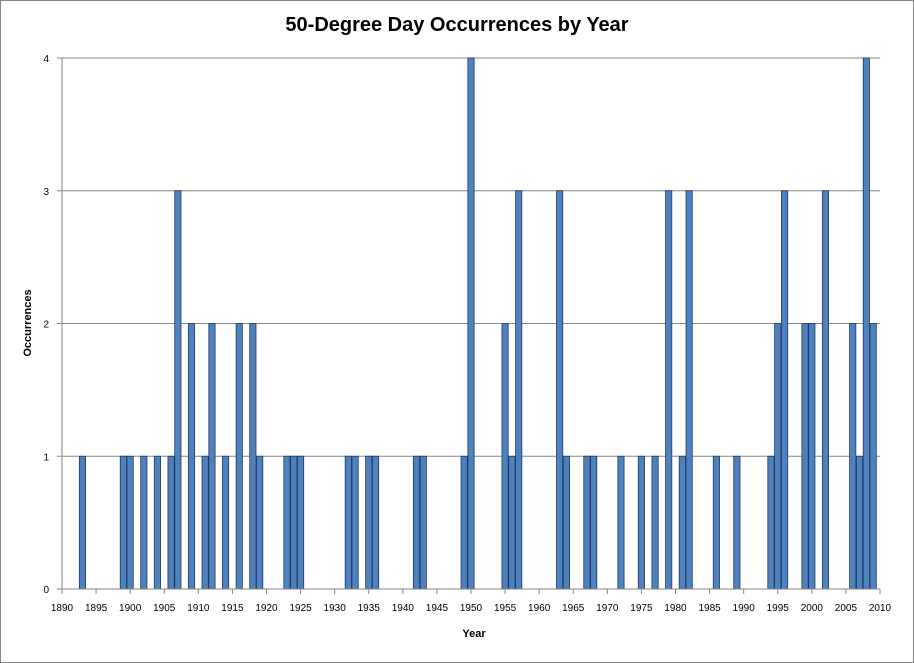 Image resolution: width=914 pixels, height=663 pixels. I want to click on x-tick-label: 1970, so click(607, 608).